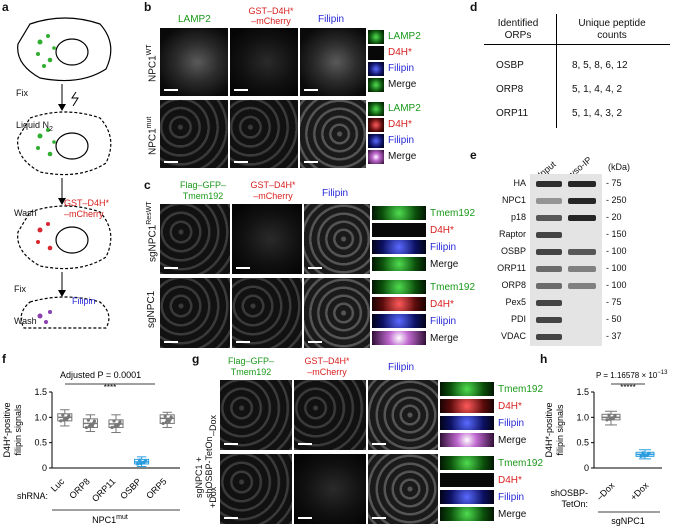  Describe the element at coordinates (271, 11) in the screenshot. I see `b-col-d4h-1: GST–D4H*` at that location.